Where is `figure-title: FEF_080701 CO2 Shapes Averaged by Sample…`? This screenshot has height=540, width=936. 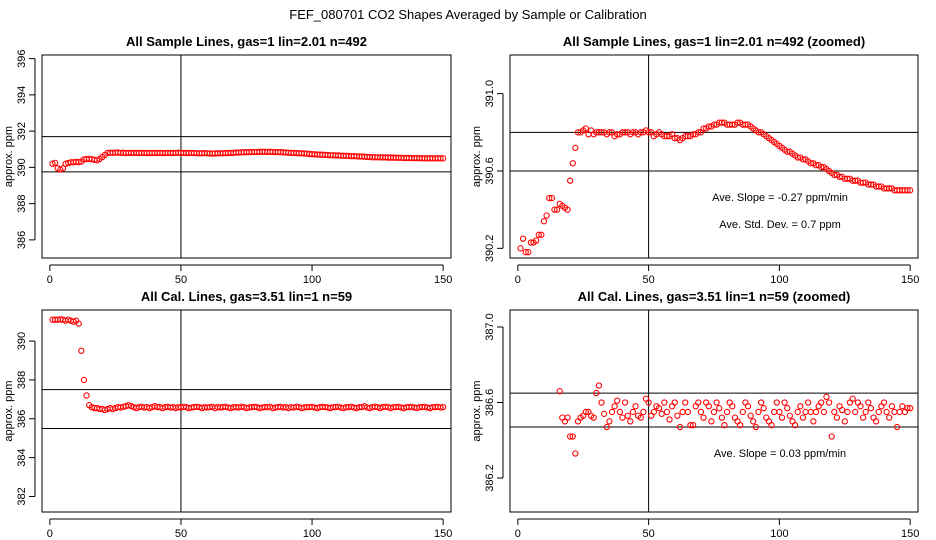
figure-title: FEF_080701 CO2 Shapes Averaged by Sample… is located at coordinates (467, 14).